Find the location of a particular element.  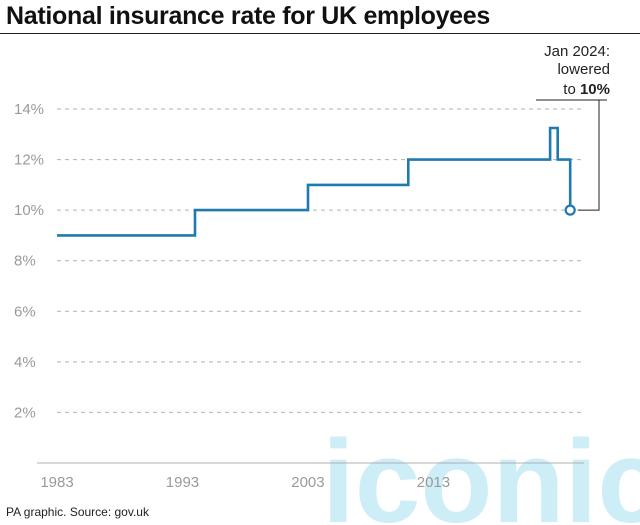

watermark-text: iconic is located at coordinates (481, 470).